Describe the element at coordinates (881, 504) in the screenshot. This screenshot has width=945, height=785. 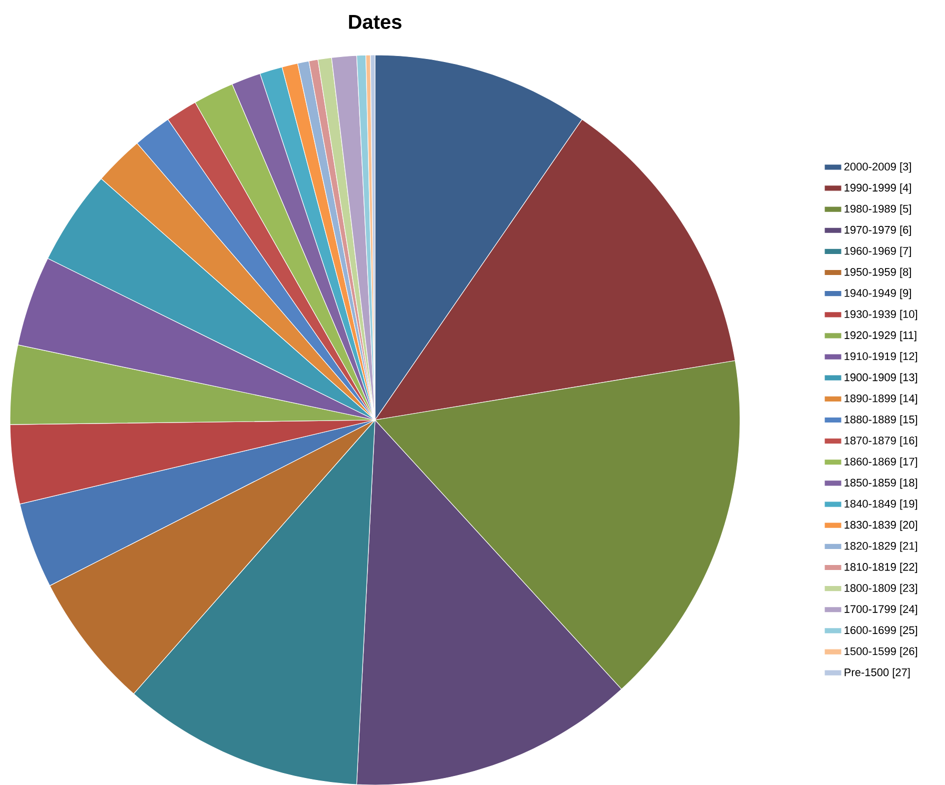
I see `legend-label: 1840-1849 [19]` at that location.